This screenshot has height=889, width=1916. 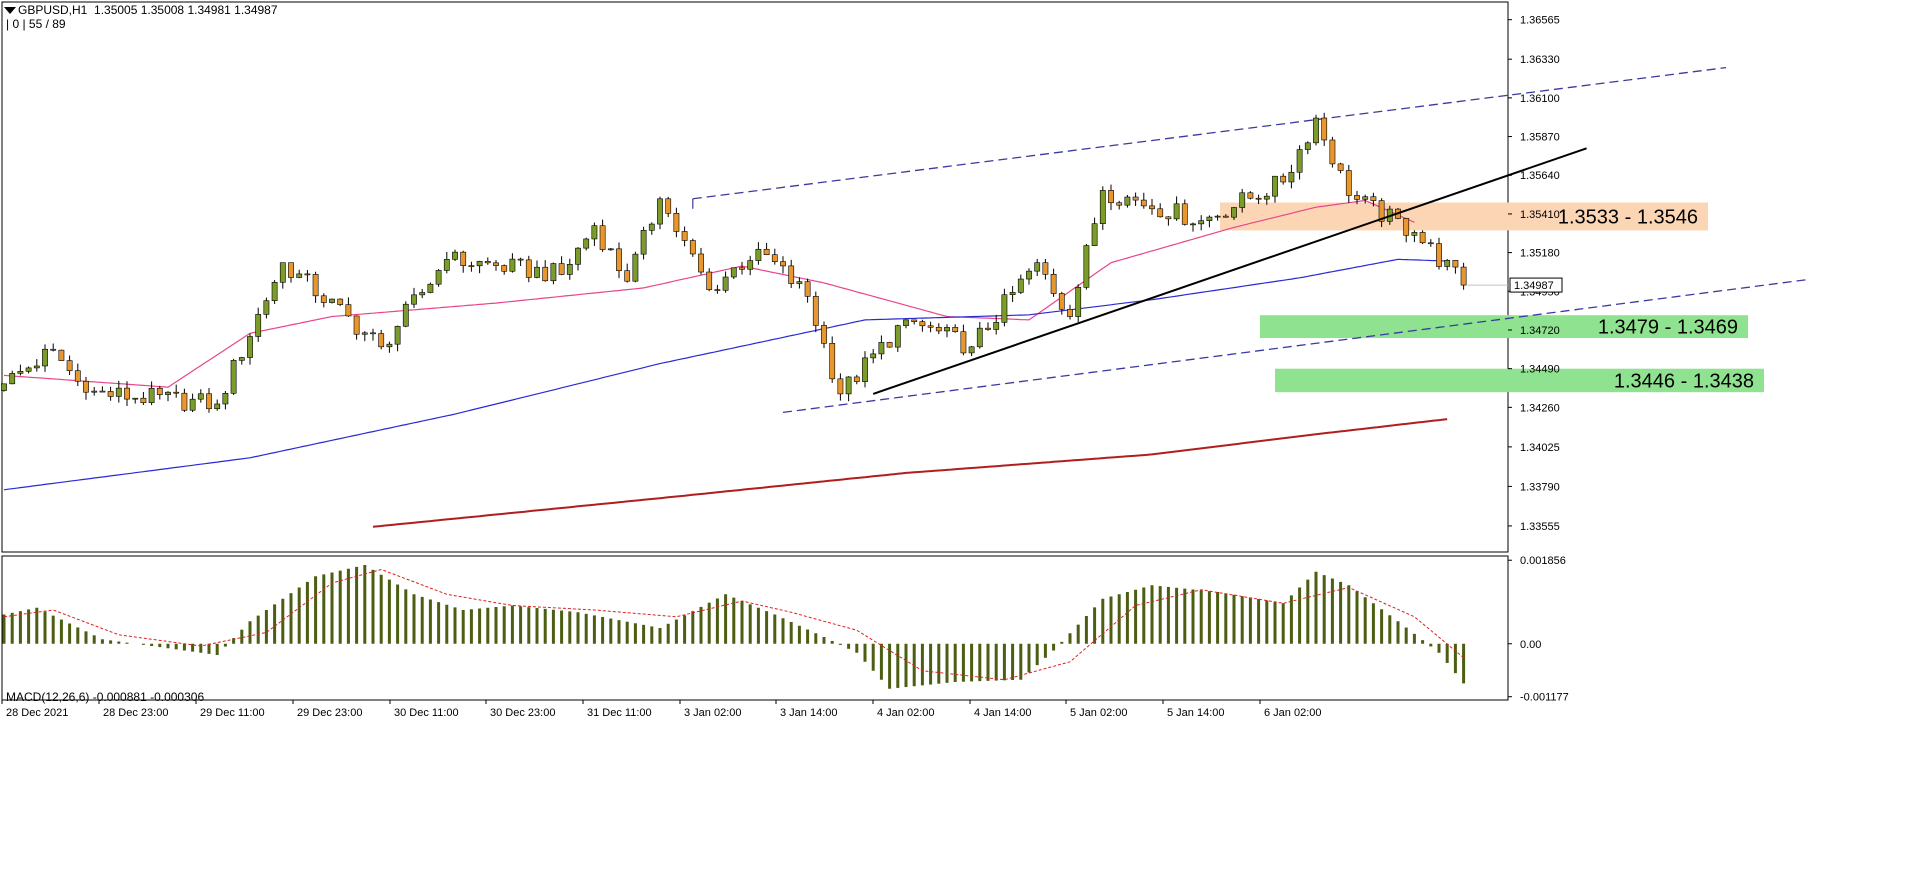 I want to click on channel-upper-line, so click(x=1209, y=133).